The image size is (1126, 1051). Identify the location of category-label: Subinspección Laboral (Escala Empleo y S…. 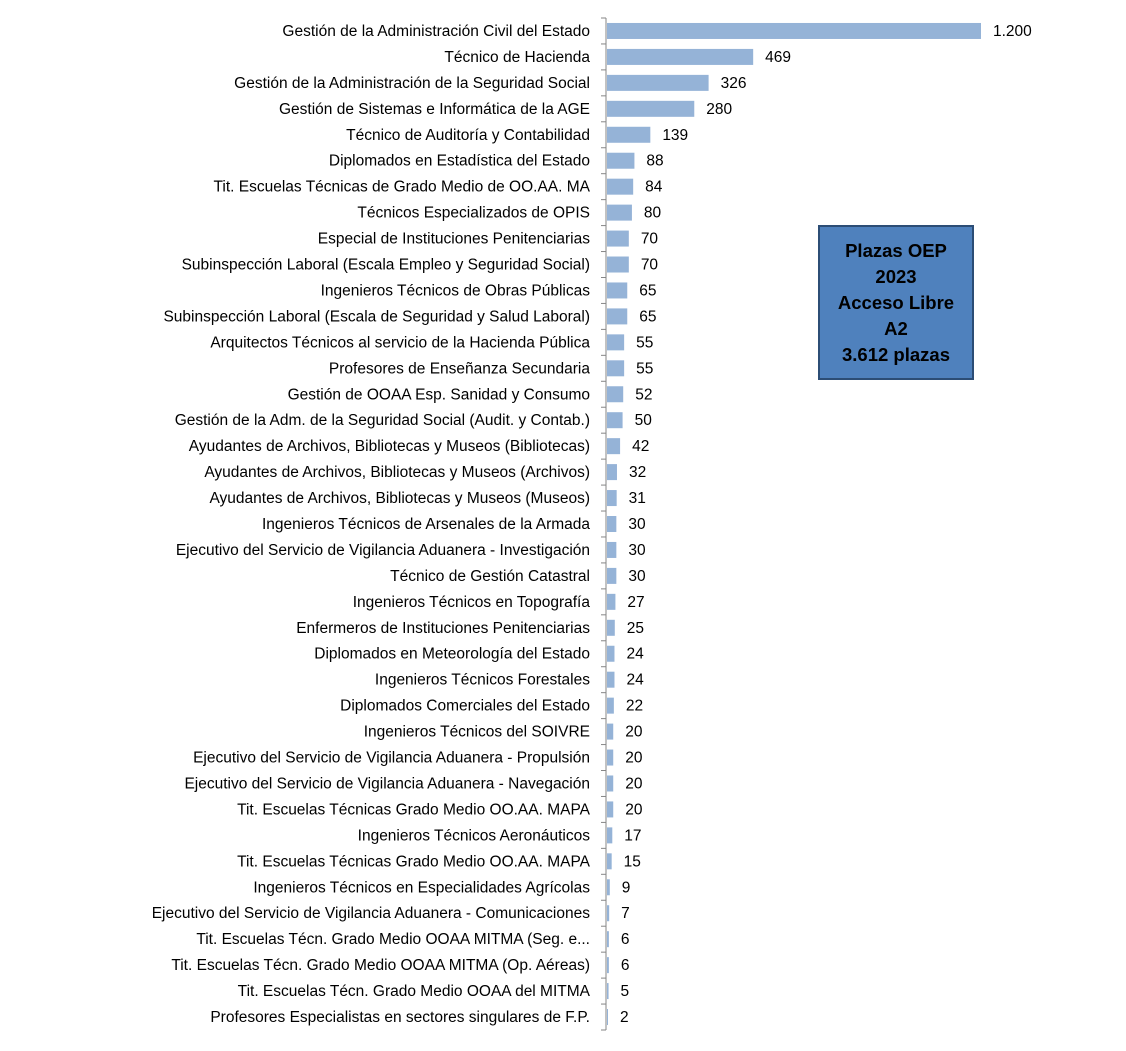
(386, 265).